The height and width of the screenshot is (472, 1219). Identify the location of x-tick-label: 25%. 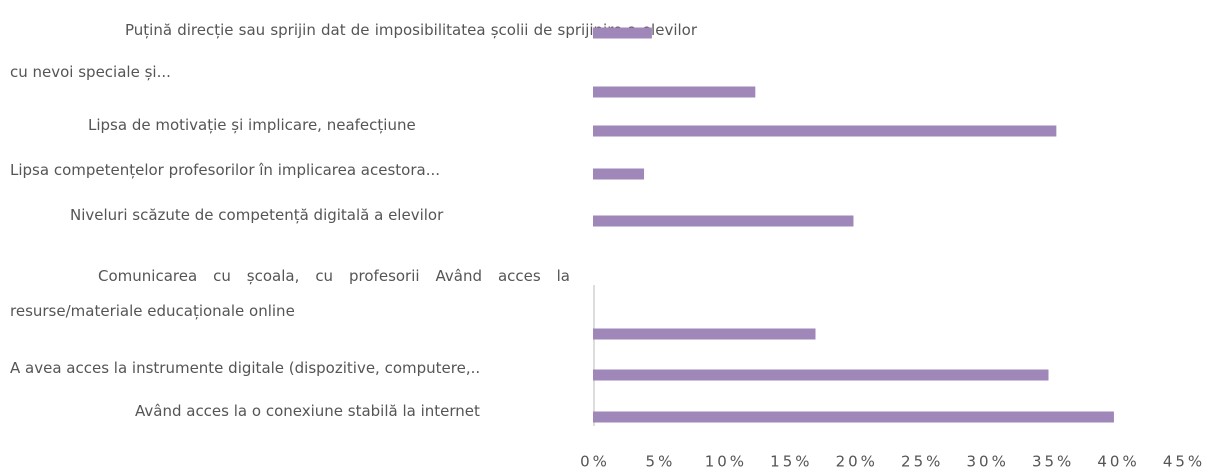
(922, 462).